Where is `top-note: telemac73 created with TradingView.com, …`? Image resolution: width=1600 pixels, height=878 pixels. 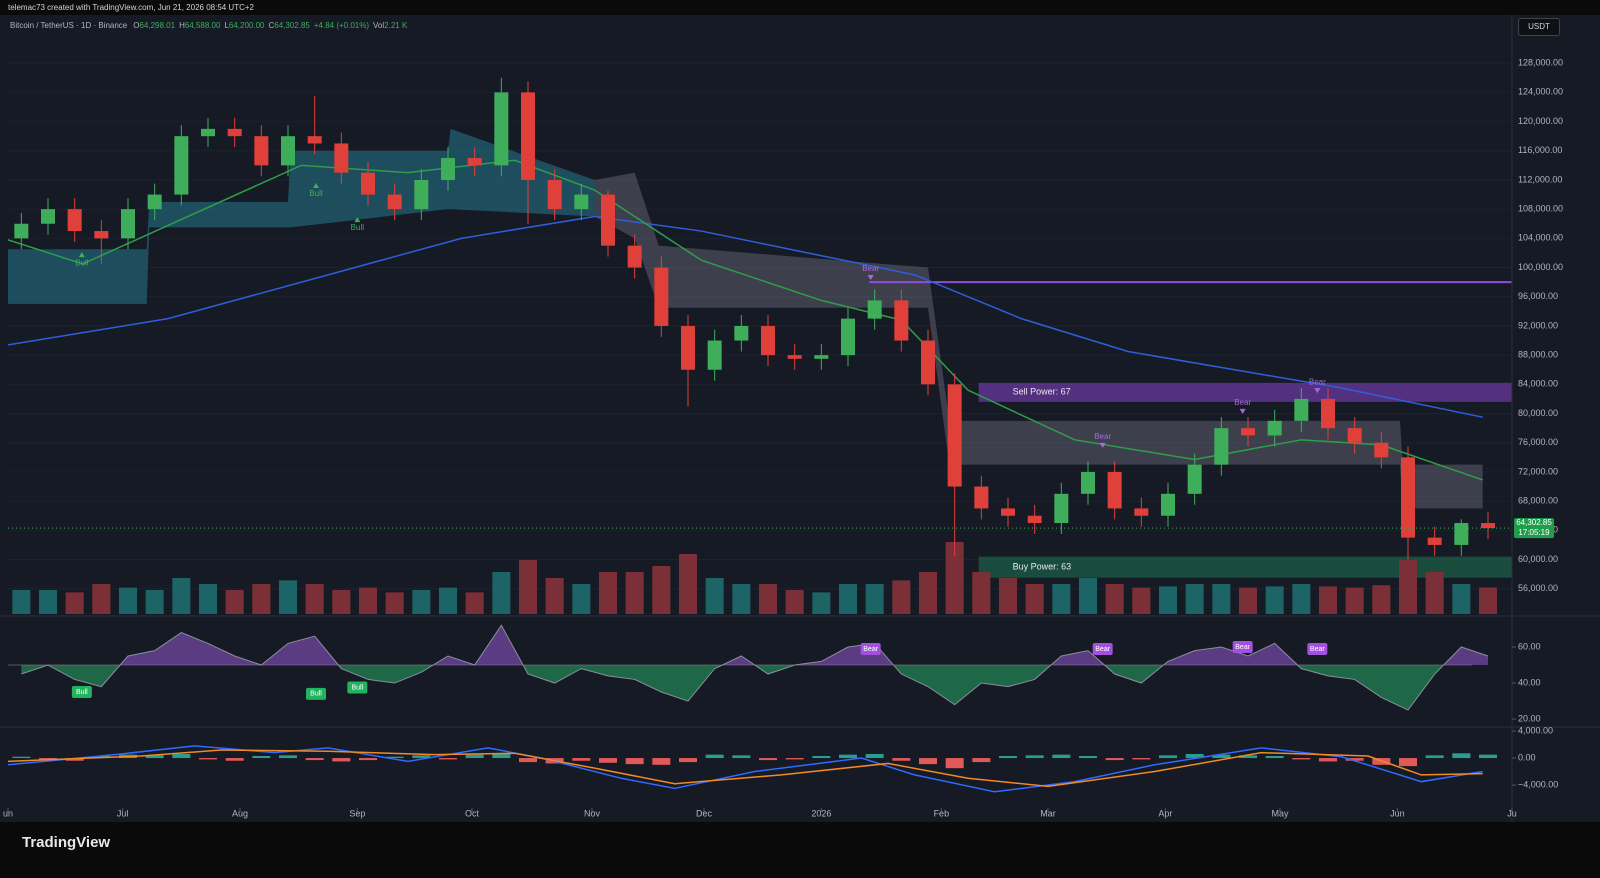 top-note: telemac73 created with TradingView.com, … is located at coordinates (131, 7).